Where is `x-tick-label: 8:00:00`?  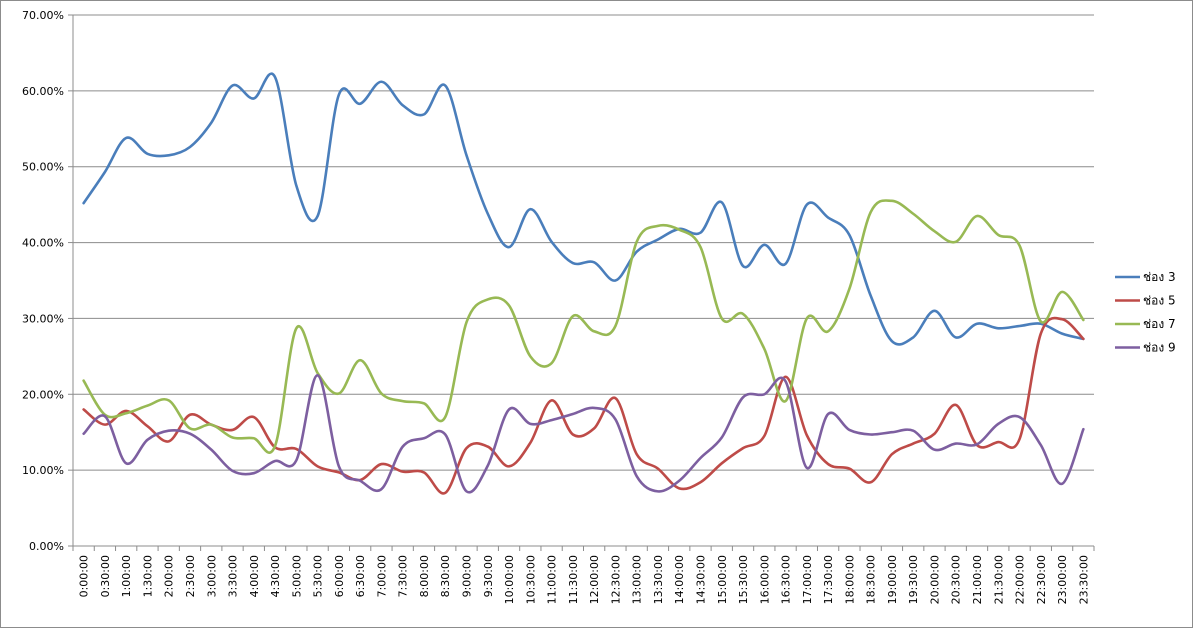
x-tick-label: 8:00:00 is located at coordinates (424, 576).